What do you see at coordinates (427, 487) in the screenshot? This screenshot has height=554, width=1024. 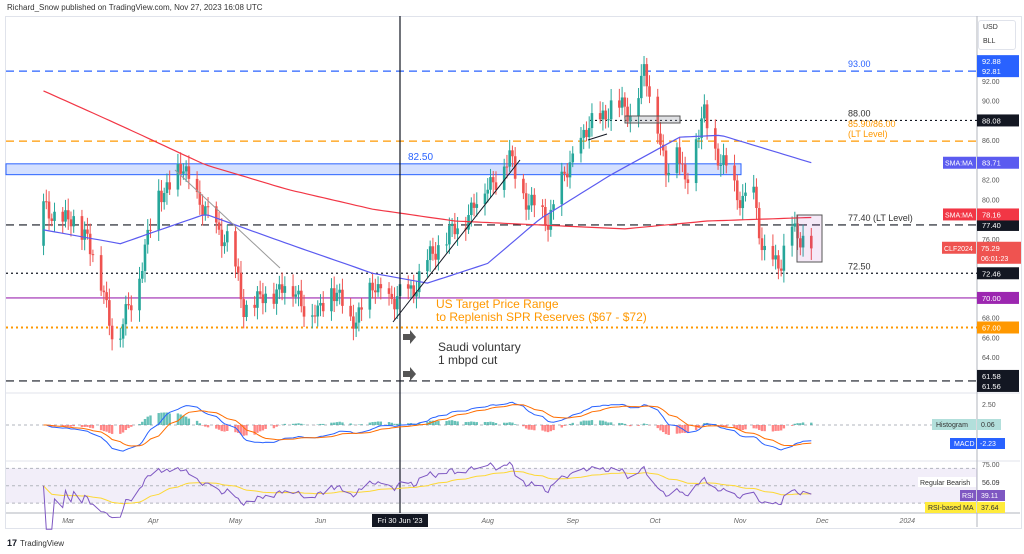 I see `rsi-ma-line` at bounding box center [427, 487].